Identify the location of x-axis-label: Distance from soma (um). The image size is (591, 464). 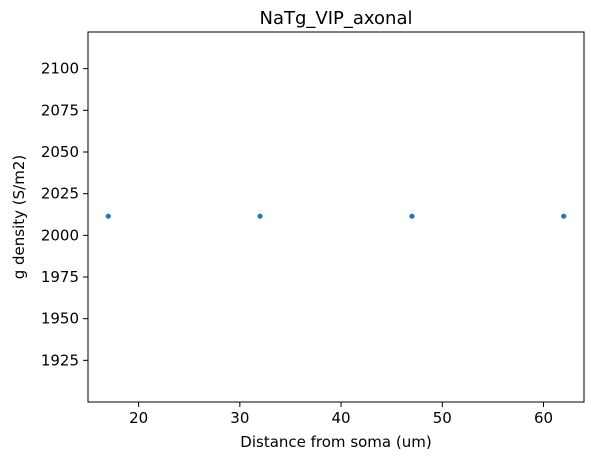
(335, 442).